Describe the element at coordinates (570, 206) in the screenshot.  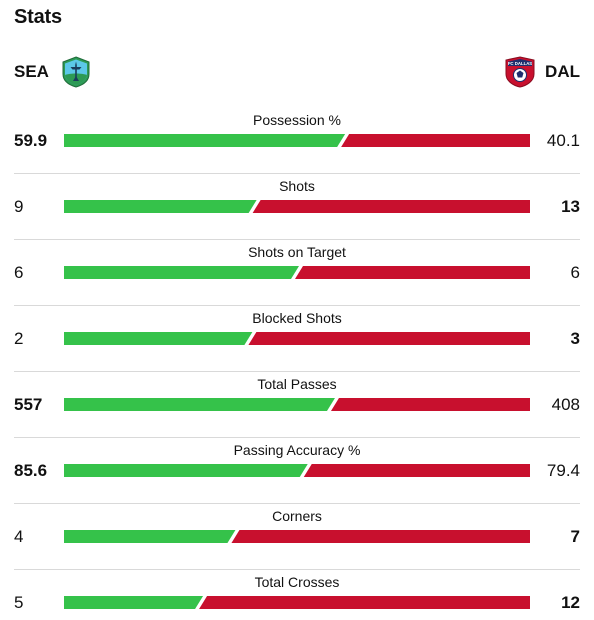
I see `away-stat-value: 13` at that location.